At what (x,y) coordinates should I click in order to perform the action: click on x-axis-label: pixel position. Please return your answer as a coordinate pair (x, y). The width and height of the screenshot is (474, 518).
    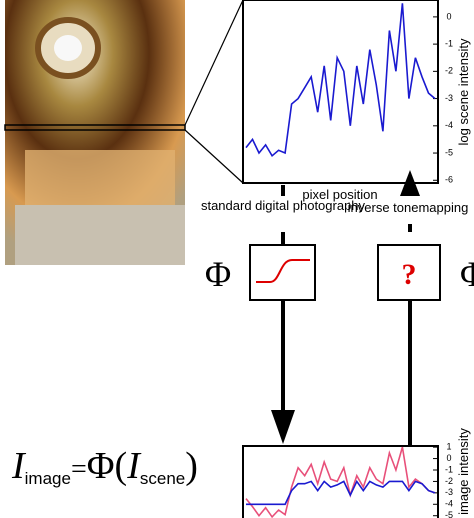
    Looking at the image, I should click on (339, 194).